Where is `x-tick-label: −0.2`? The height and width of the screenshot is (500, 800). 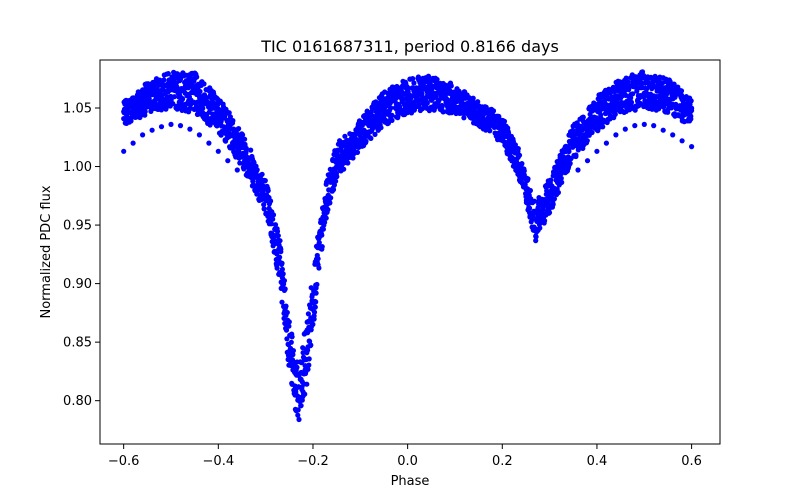 x-tick-label: −0.2 is located at coordinates (313, 461).